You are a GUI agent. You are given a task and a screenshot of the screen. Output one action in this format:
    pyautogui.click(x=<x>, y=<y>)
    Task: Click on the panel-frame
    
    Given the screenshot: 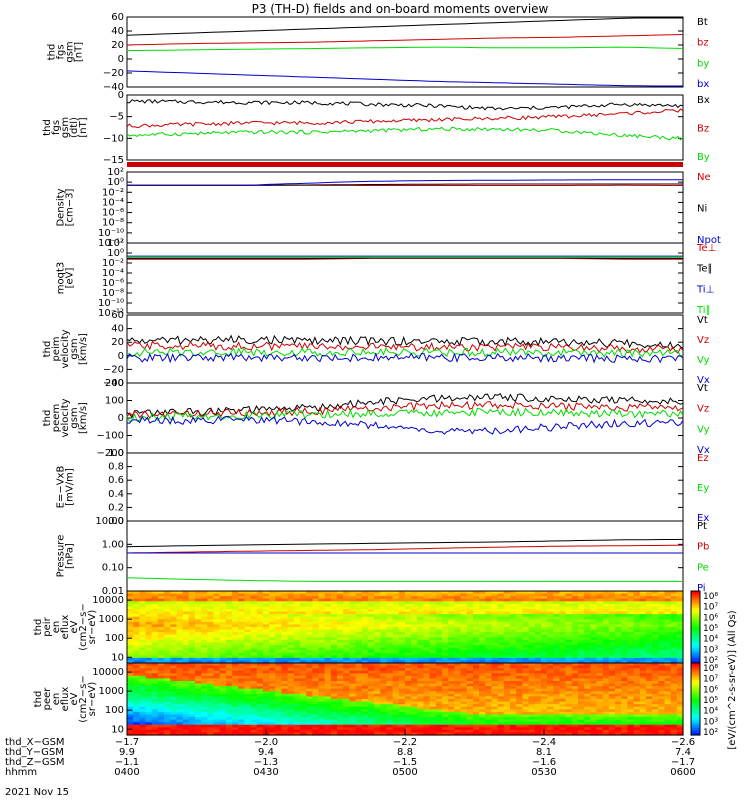 What is the action you would take?
    pyautogui.click(x=405, y=127)
    